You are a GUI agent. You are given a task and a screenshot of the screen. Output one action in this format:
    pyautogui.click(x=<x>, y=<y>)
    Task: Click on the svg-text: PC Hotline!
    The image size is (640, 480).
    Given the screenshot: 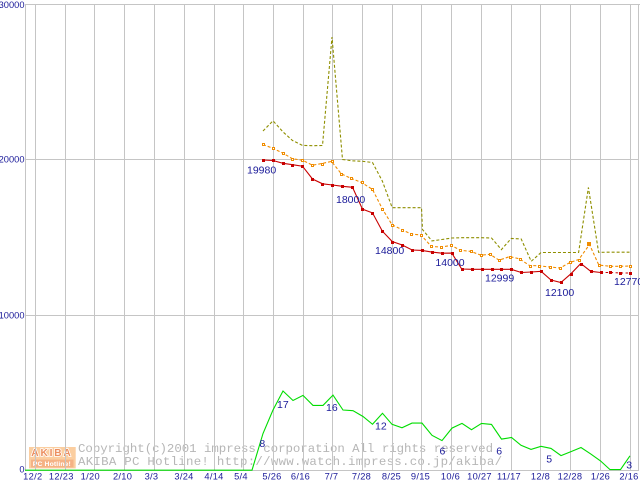 What is the action you would take?
    pyautogui.click(x=52, y=464)
    